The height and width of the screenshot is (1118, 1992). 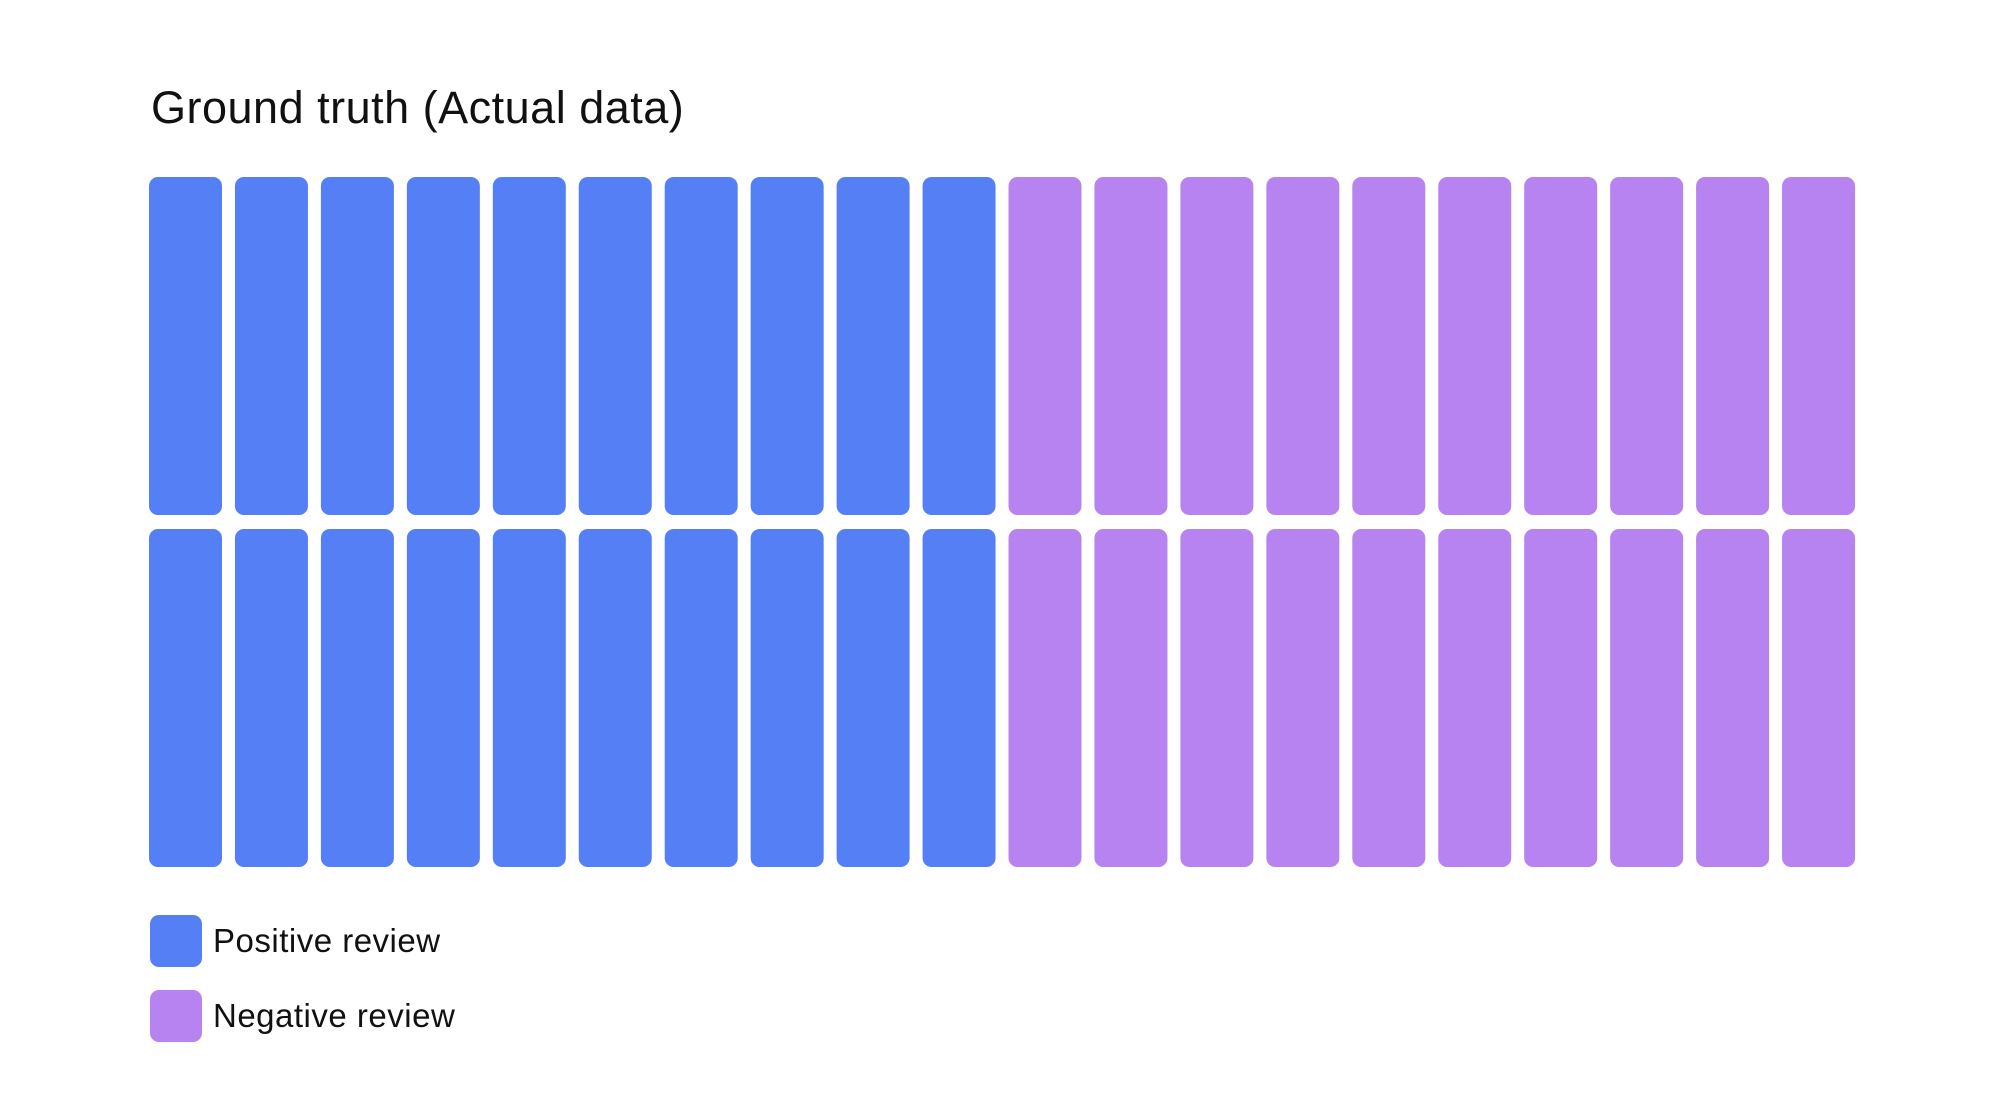 What do you see at coordinates (176, 1016) in the screenshot?
I see `legend-swatch-negative` at bounding box center [176, 1016].